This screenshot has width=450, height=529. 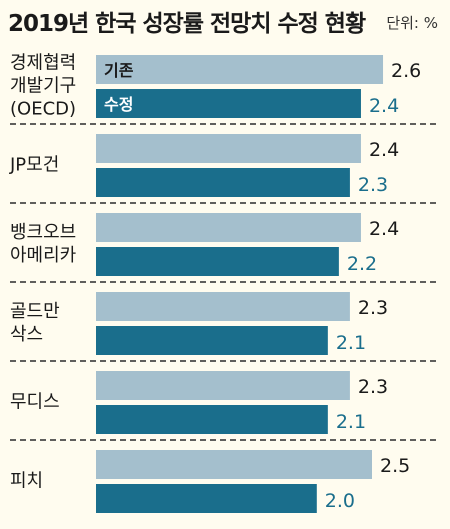 I want to click on category-label: (OECD), so click(x=43, y=109).